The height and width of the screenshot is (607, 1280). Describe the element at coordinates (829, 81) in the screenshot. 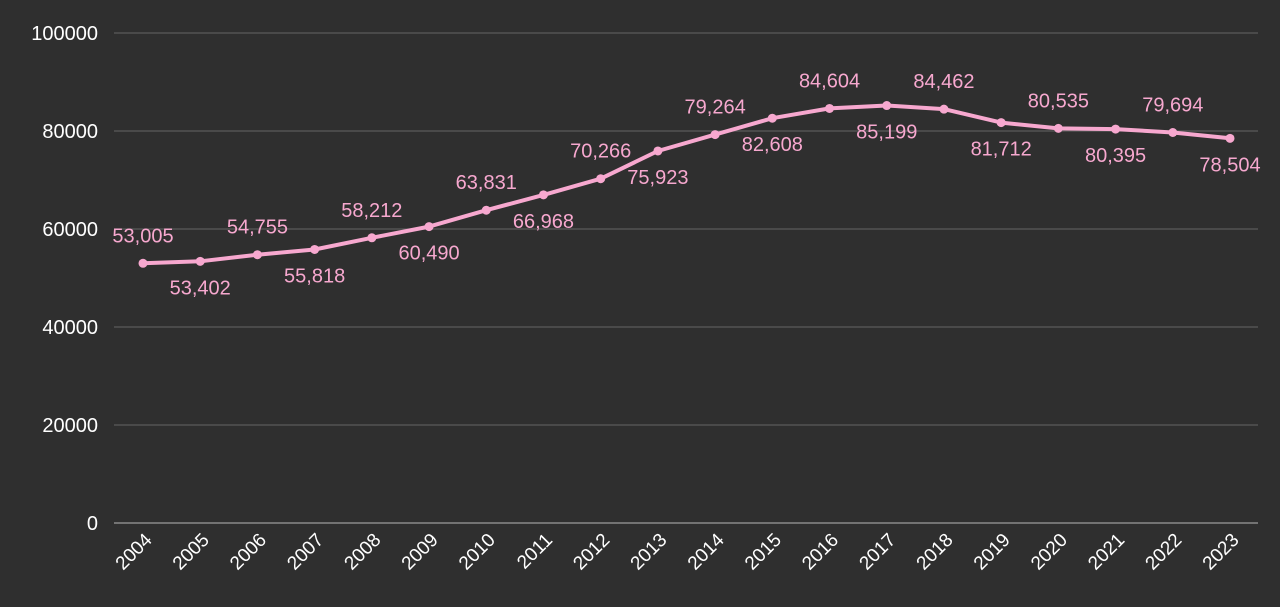

I see `data-label: 84,604` at that location.